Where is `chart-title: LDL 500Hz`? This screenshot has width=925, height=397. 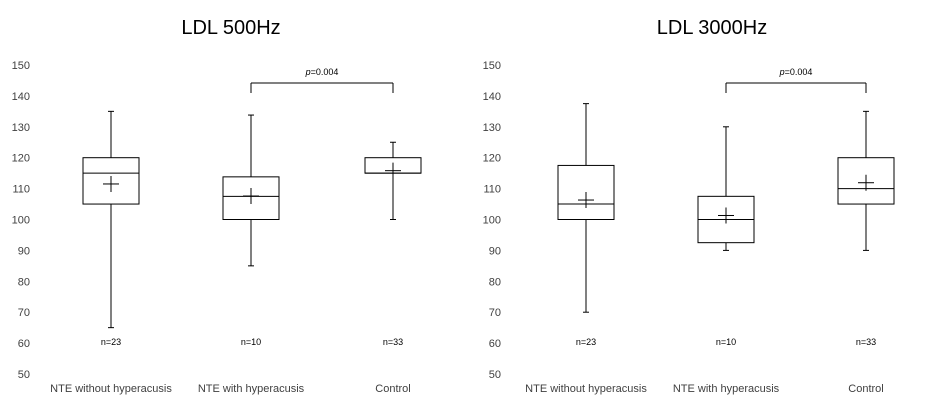 chart-title: LDL 500Hz is located at coordinates (230, 28).